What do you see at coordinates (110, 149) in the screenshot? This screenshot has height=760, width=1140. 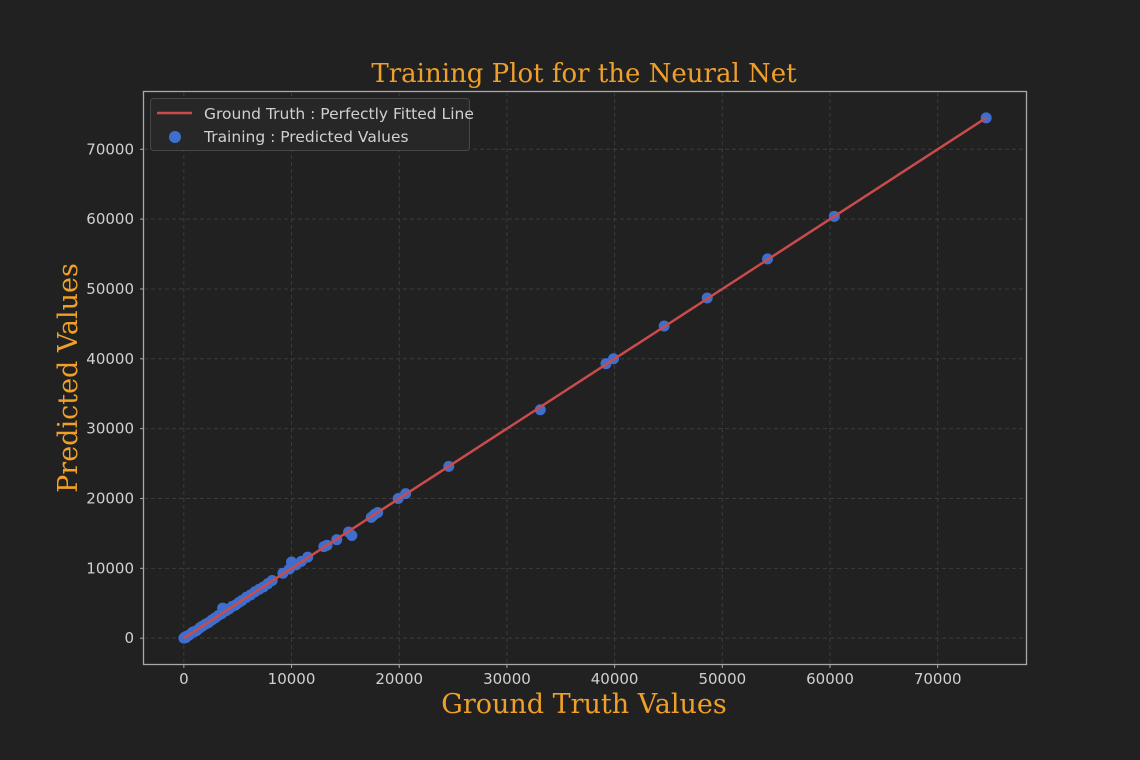 I see `y-tick-label: 70000` at bounding box center [110, 149].